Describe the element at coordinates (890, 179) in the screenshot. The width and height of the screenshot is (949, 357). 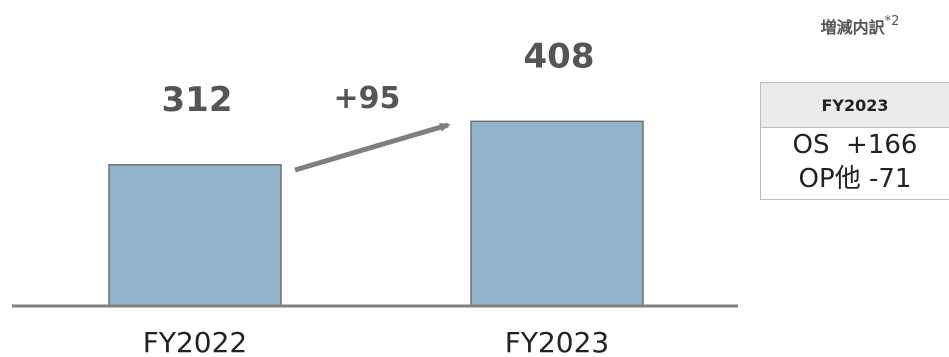
I see `breakdown-row-value: -71` at that location.